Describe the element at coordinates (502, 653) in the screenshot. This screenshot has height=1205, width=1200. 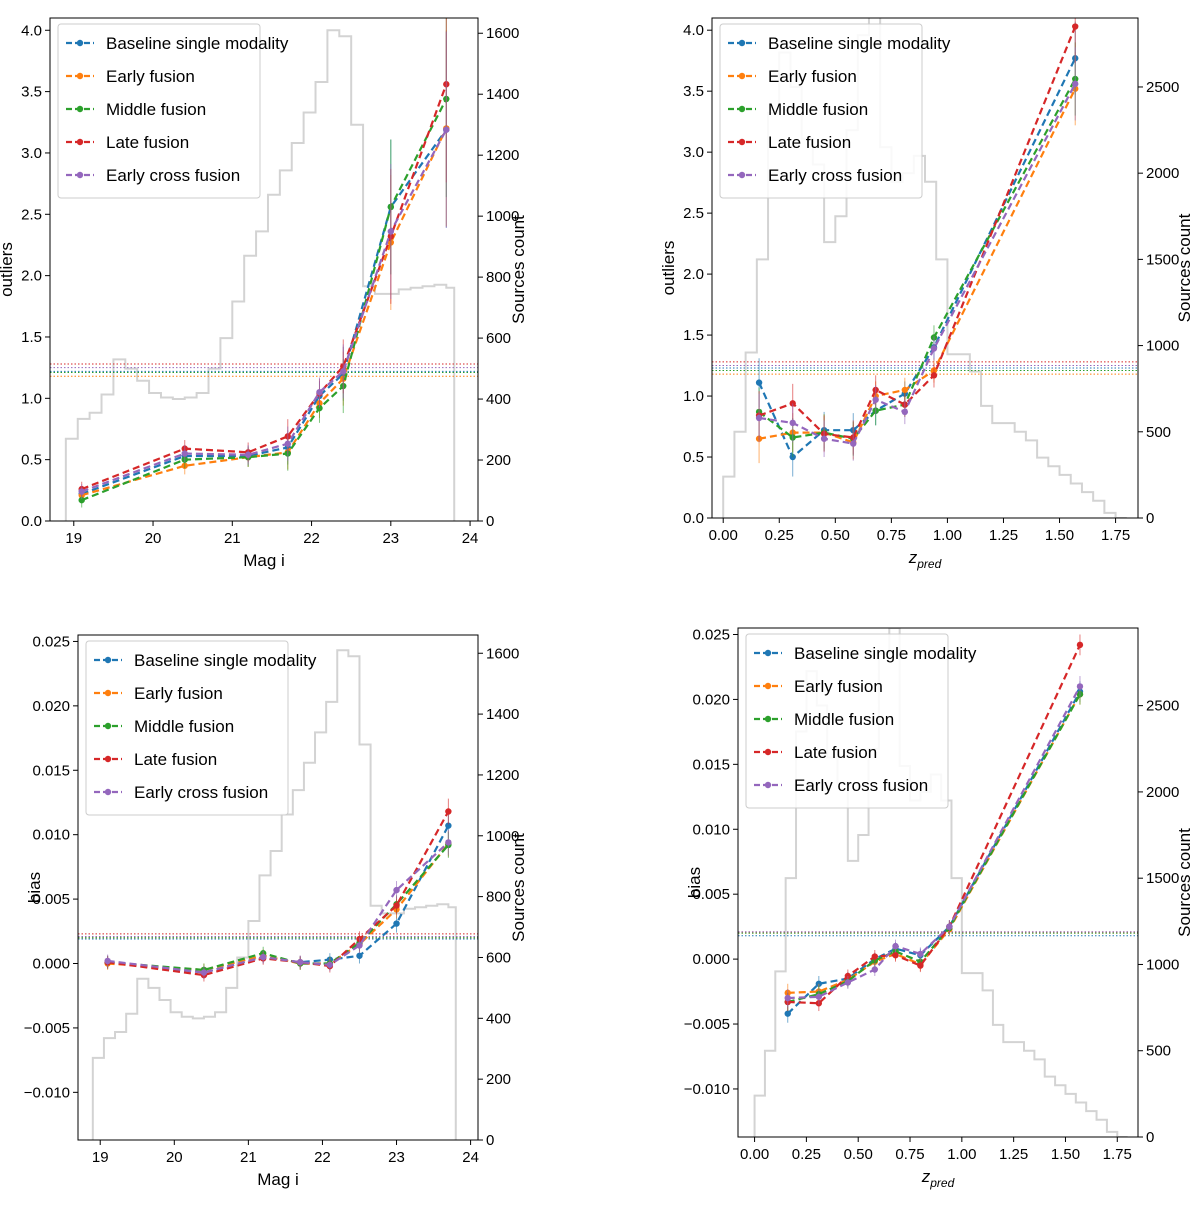
I see `y2-tick-label: 1600` at that location.